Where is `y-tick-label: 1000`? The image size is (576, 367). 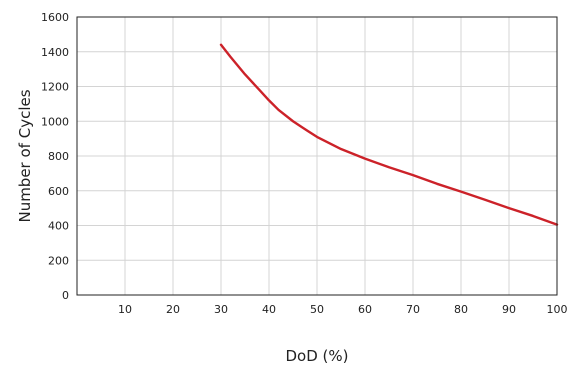
y-tick-label: 1000 is located at coordinates (55, 121).